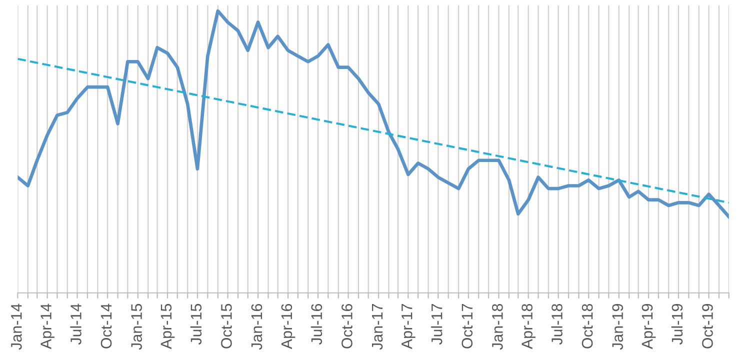 The image size is (737, 355). I want to click on x-tick-label: Jul-15, so click(196, 324).